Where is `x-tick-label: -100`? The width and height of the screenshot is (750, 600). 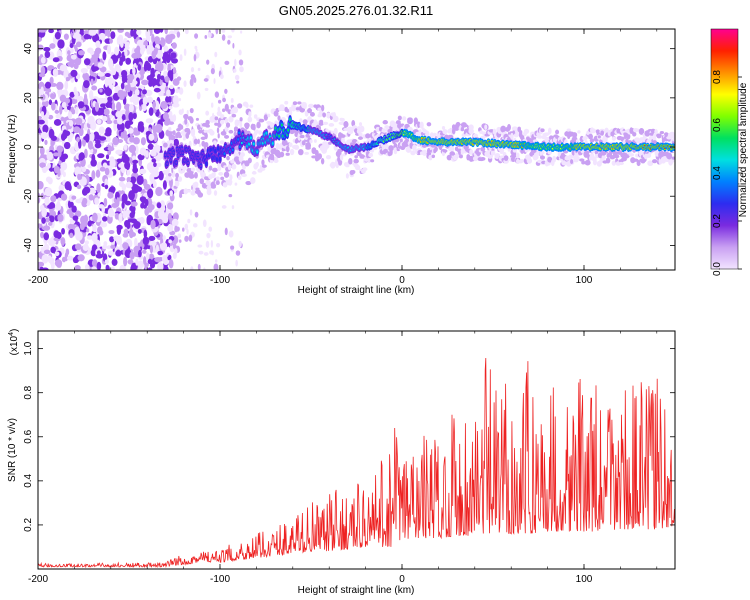 x-tick-label: -100 is located at coordinates (220, 280).